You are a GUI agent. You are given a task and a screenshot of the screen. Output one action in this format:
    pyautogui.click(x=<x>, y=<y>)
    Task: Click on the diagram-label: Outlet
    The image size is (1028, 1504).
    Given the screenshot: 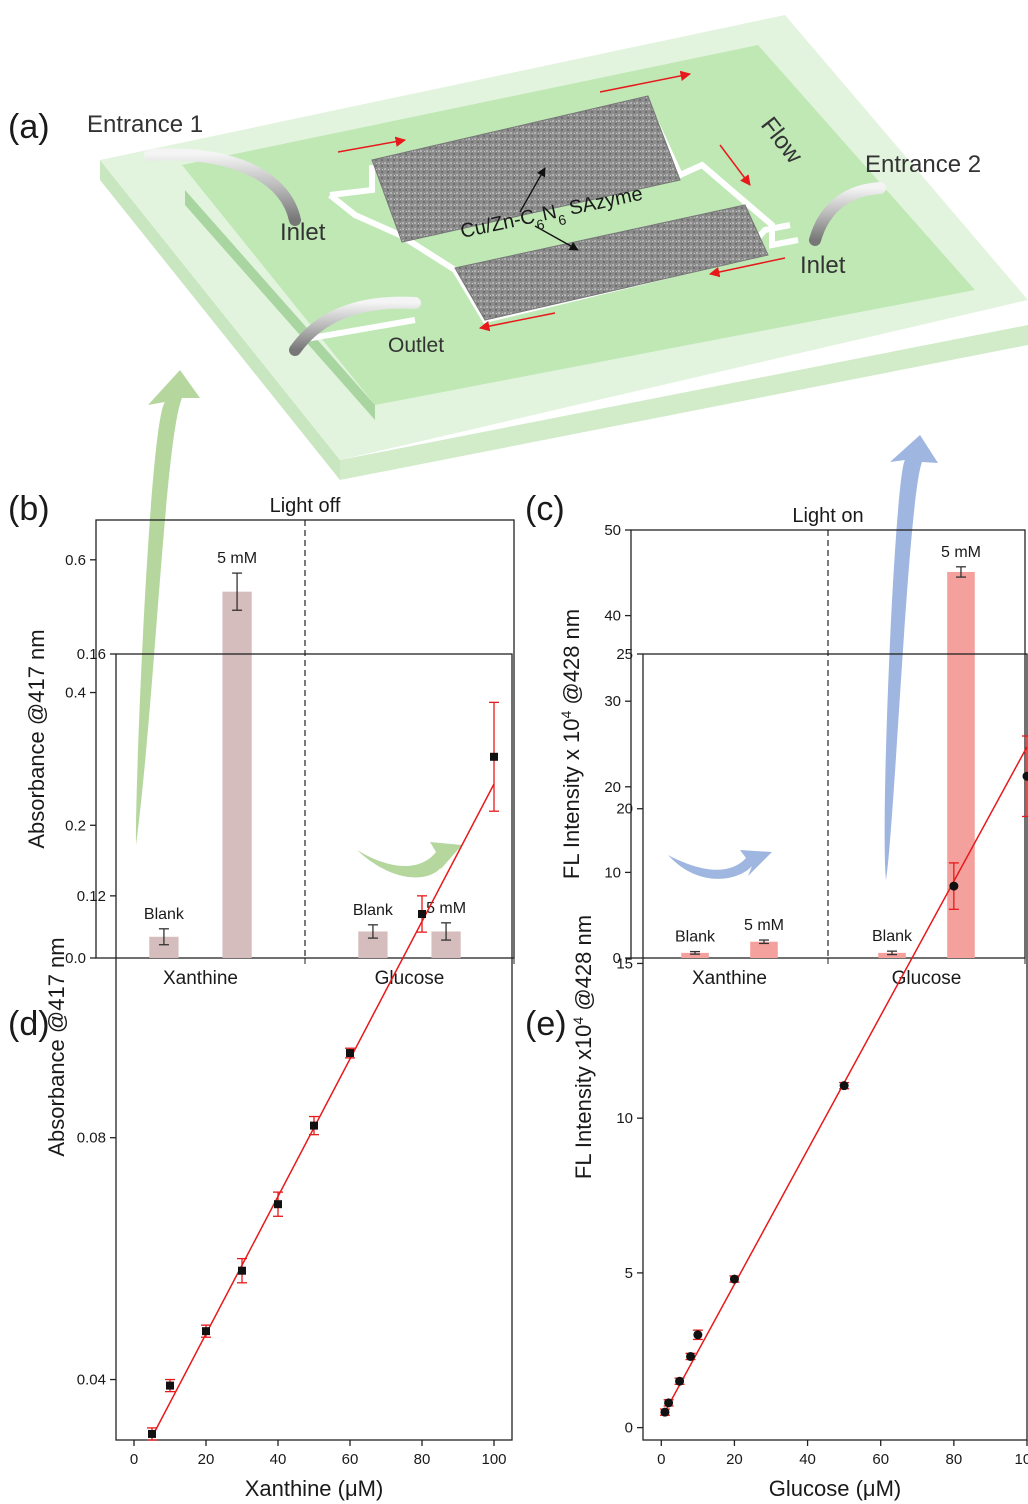 What is the action you would take?
    pyautogui.click(x=416, y=345)
    